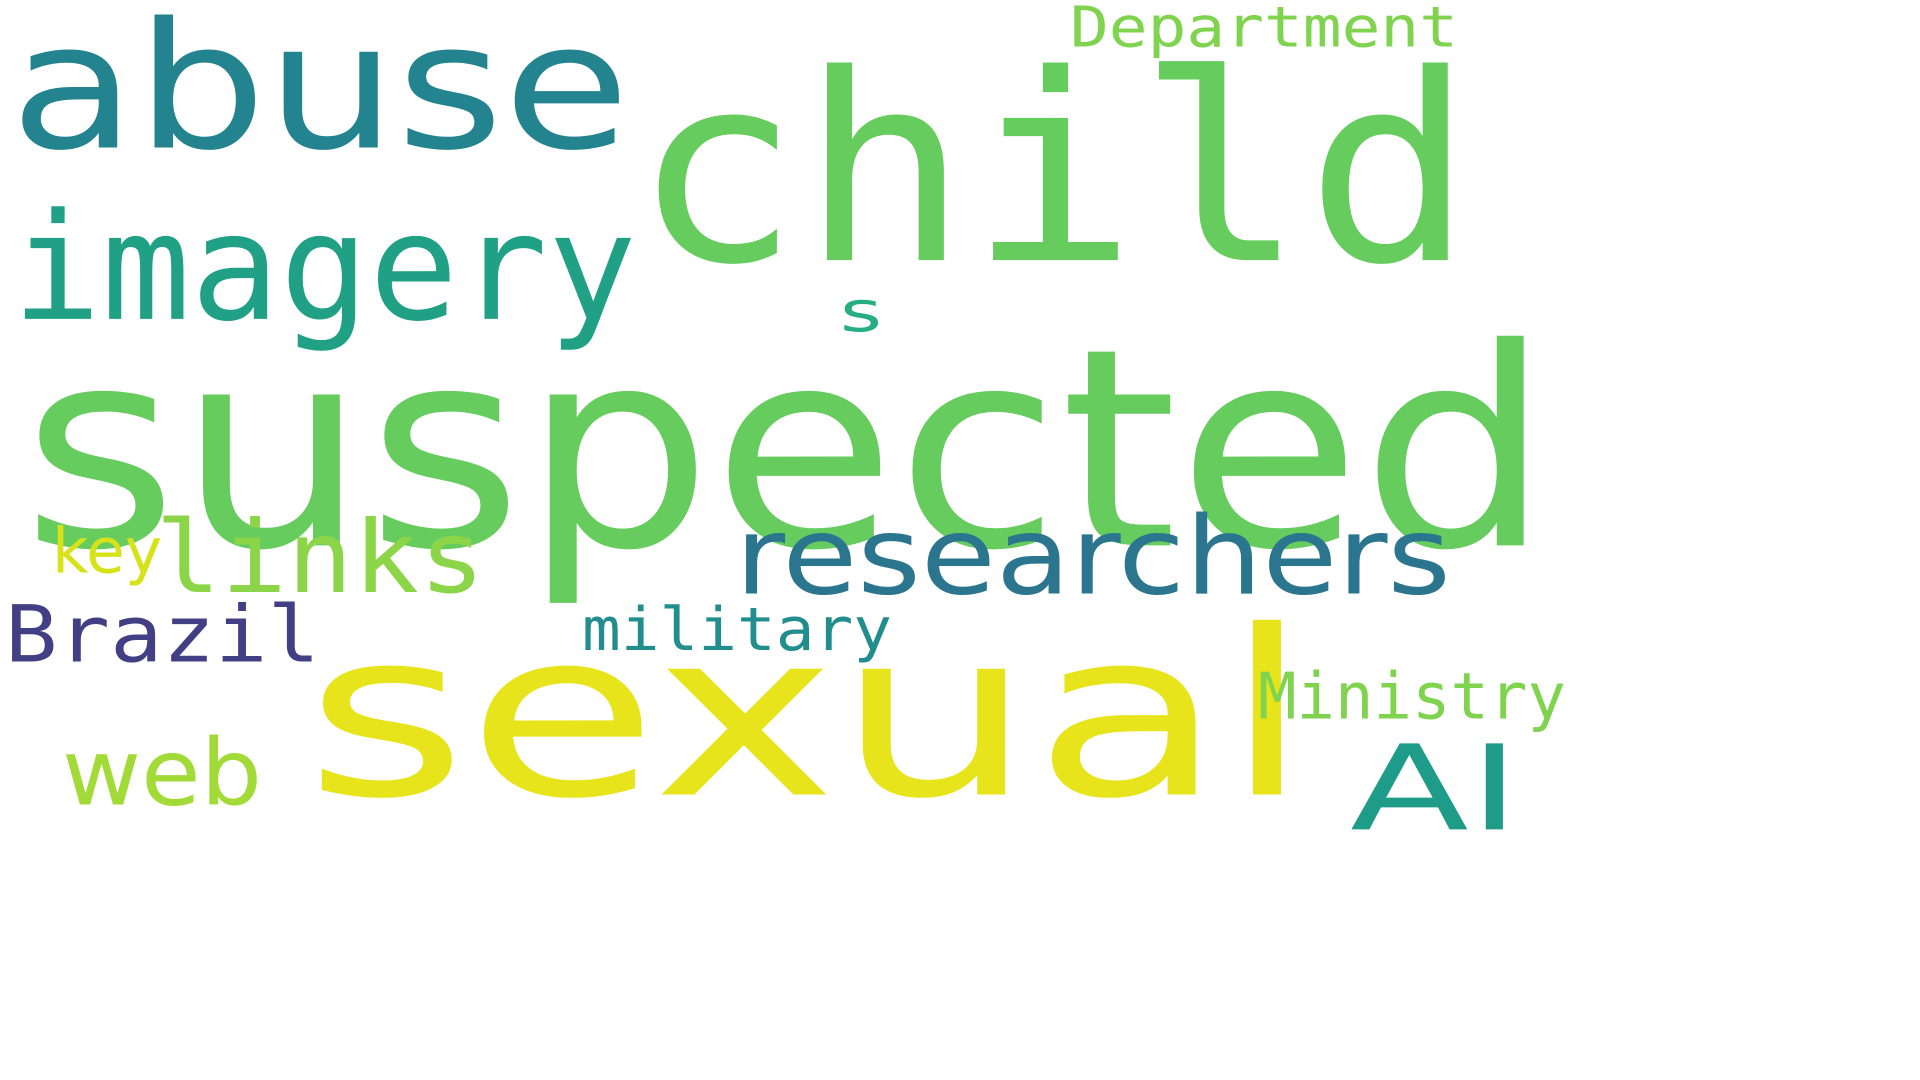  What do you see at coordinates (737, 629) in the screenshot?
I see `word-military: military` at bounding box center [737, 629].